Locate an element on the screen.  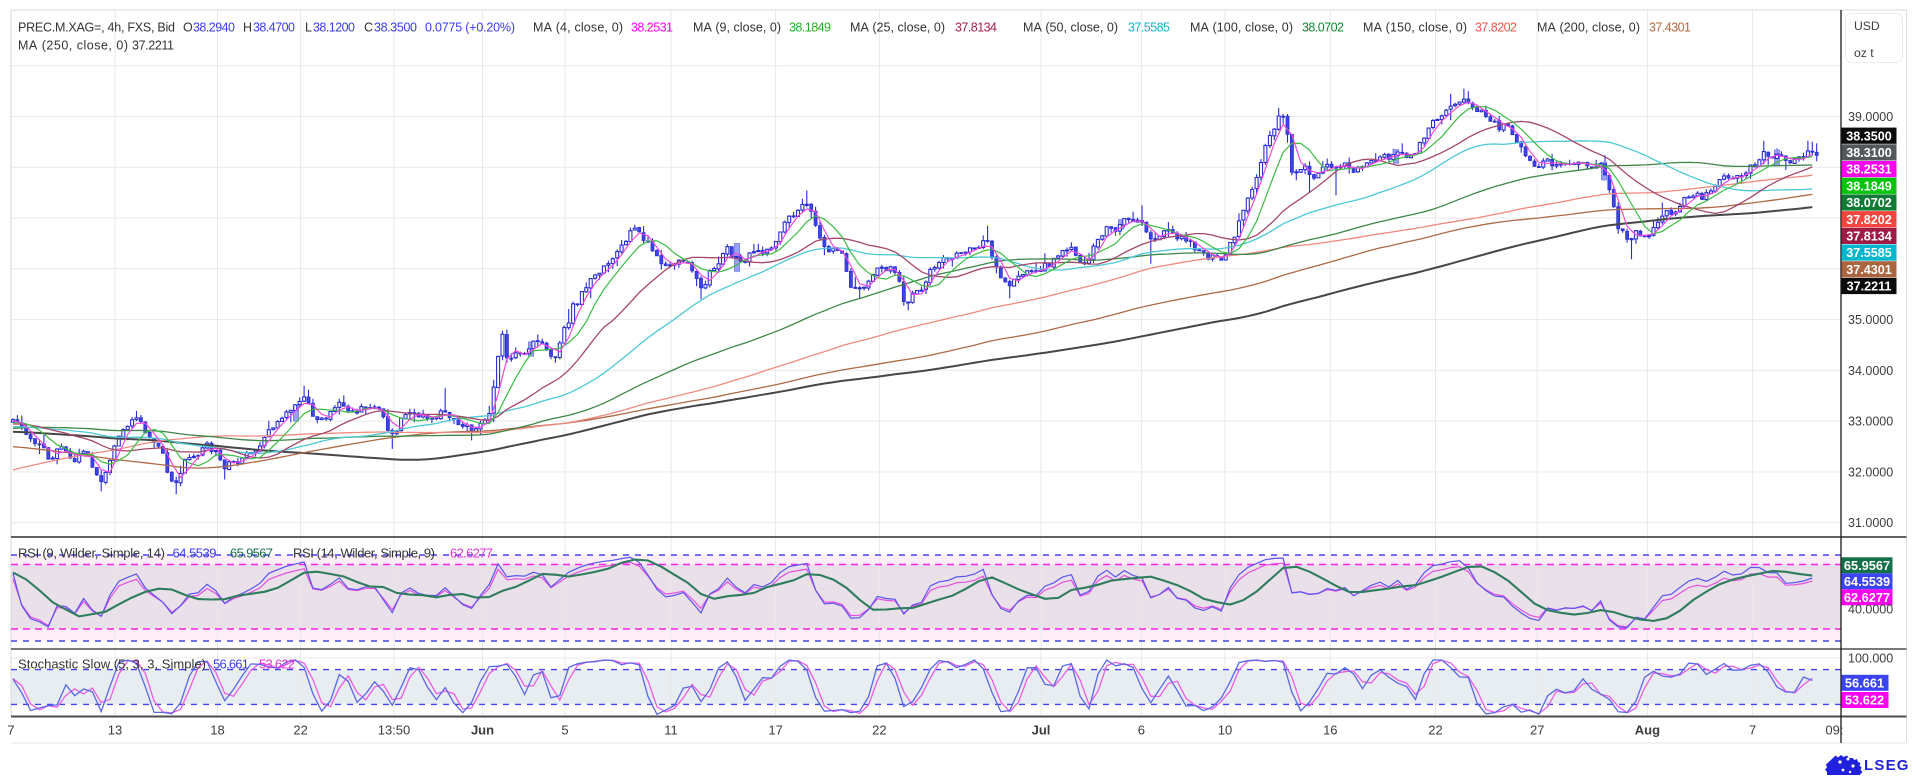
svg-text: PREC.M.XAG=, 4h, FXS, Bid is located at coordinates (96, 28).